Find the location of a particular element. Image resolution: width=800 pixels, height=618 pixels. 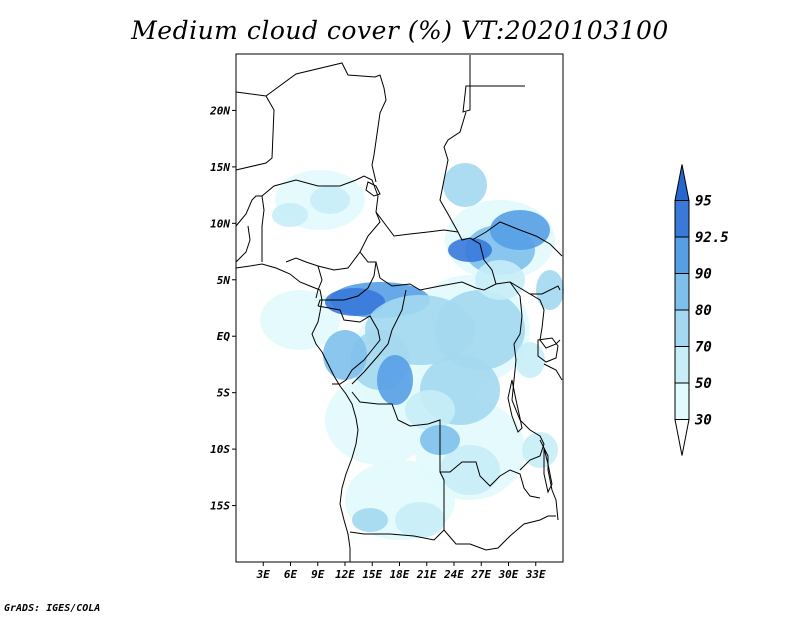

colorbar-level-label: 92.5 is located at coordinates (712, 238).